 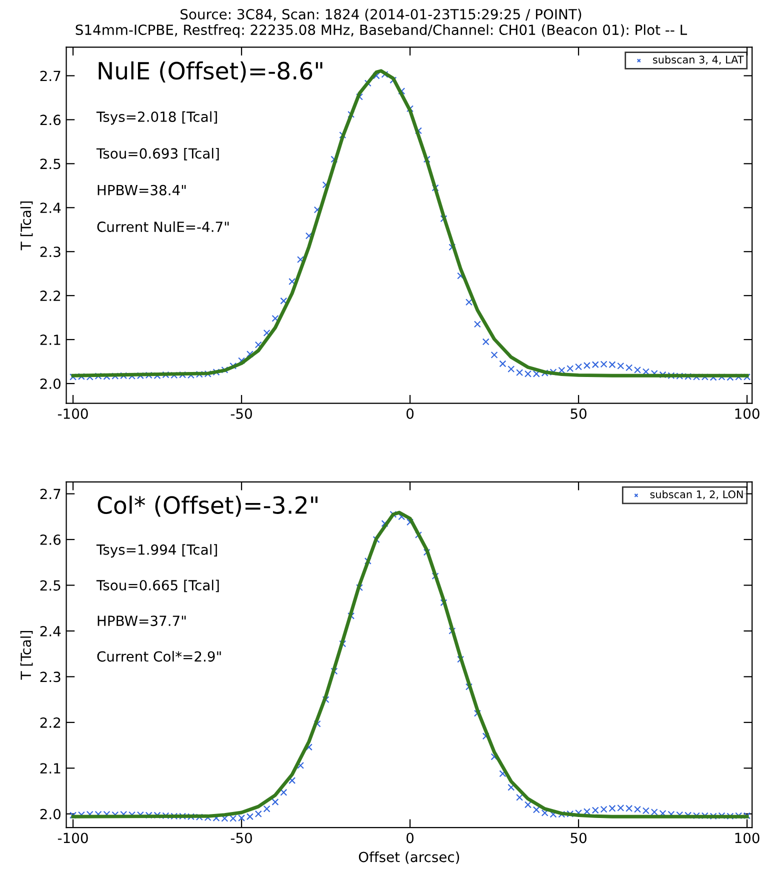 I want to click on annotation: Tsys=2.018 [Tcal], so click(x=156, y=118).